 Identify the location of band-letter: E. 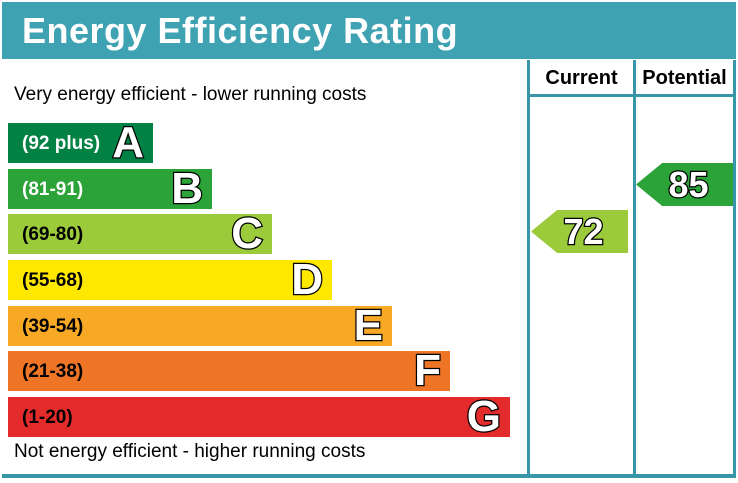
(368, 325).